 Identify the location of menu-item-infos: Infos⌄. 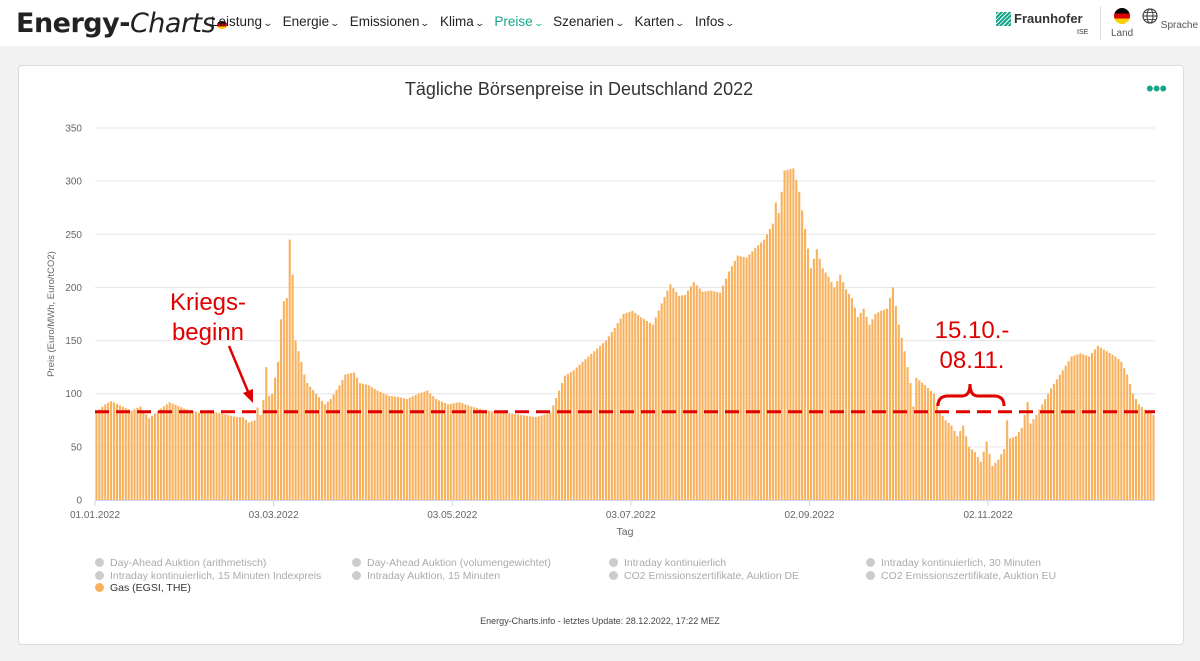
(714, 21).